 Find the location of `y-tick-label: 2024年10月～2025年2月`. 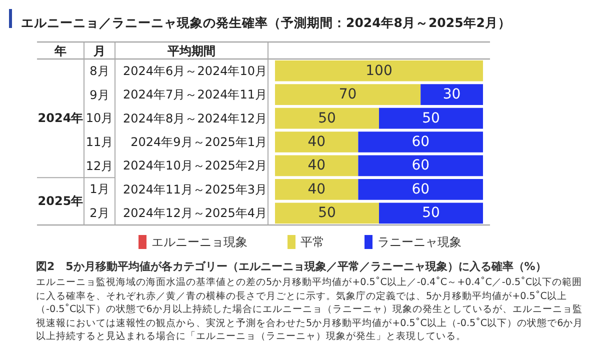

y-tick-label: 2024年10月～2025年2月 is located at coordinates (195, 165).